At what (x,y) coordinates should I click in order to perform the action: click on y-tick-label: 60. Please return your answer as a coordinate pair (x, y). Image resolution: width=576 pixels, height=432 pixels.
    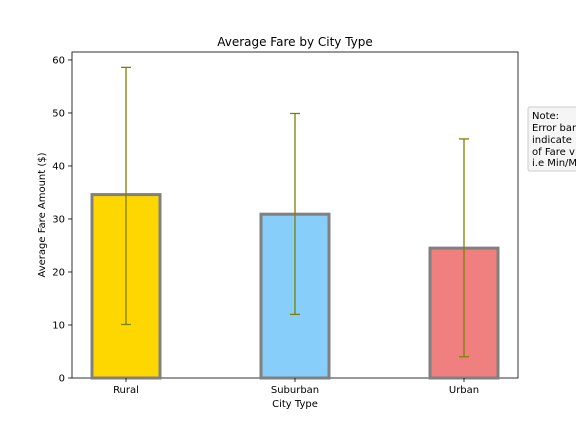
    Looking at the image, I should click on (58, 60).